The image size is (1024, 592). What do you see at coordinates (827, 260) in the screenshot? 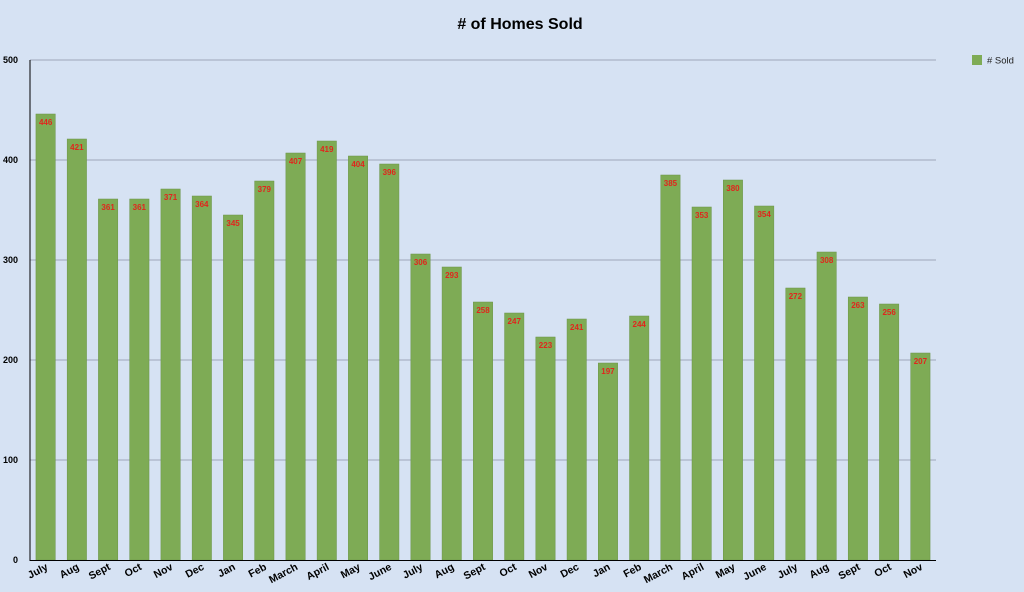
I see `data-label: 308` at bounding box center [827, 260].